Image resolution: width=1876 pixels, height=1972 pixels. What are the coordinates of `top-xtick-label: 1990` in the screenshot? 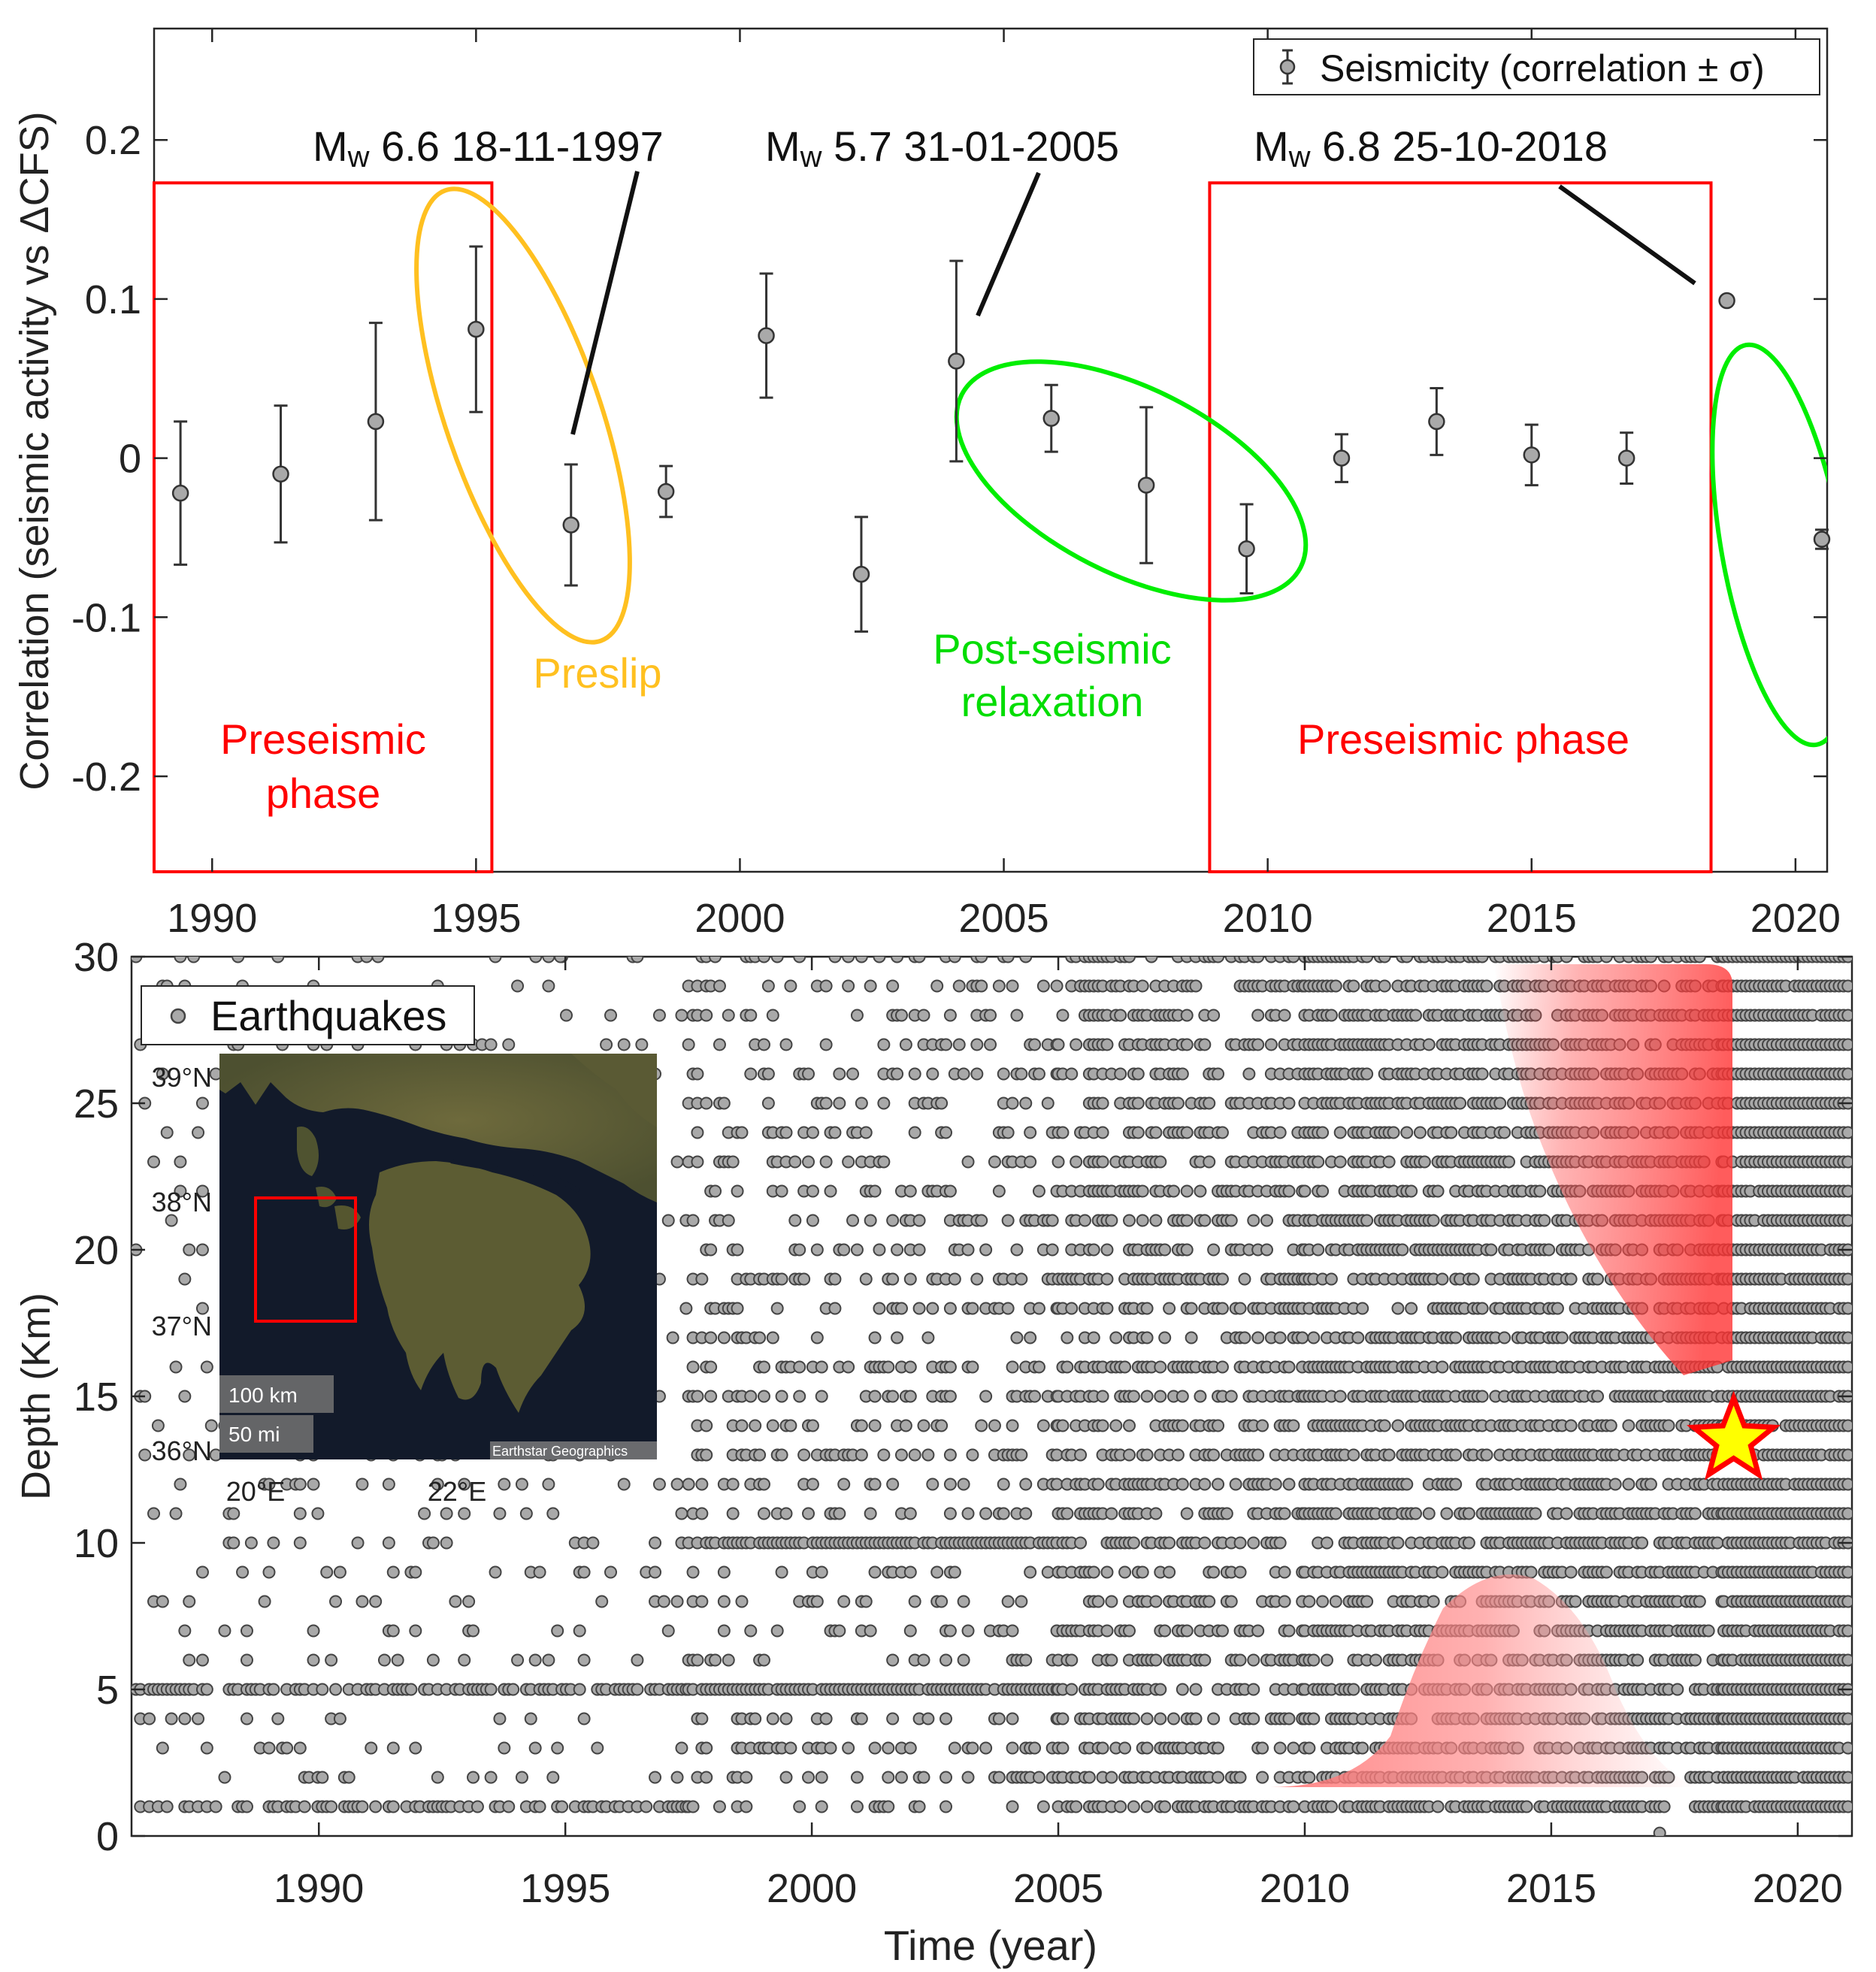 It's located at (212, 918).